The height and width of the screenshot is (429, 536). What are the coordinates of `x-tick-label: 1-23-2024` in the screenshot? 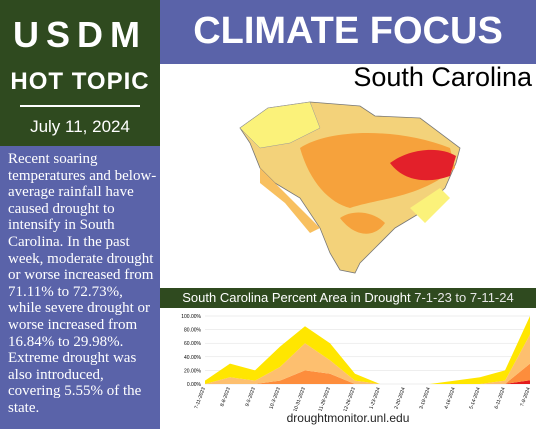 It's located at (375, 398).